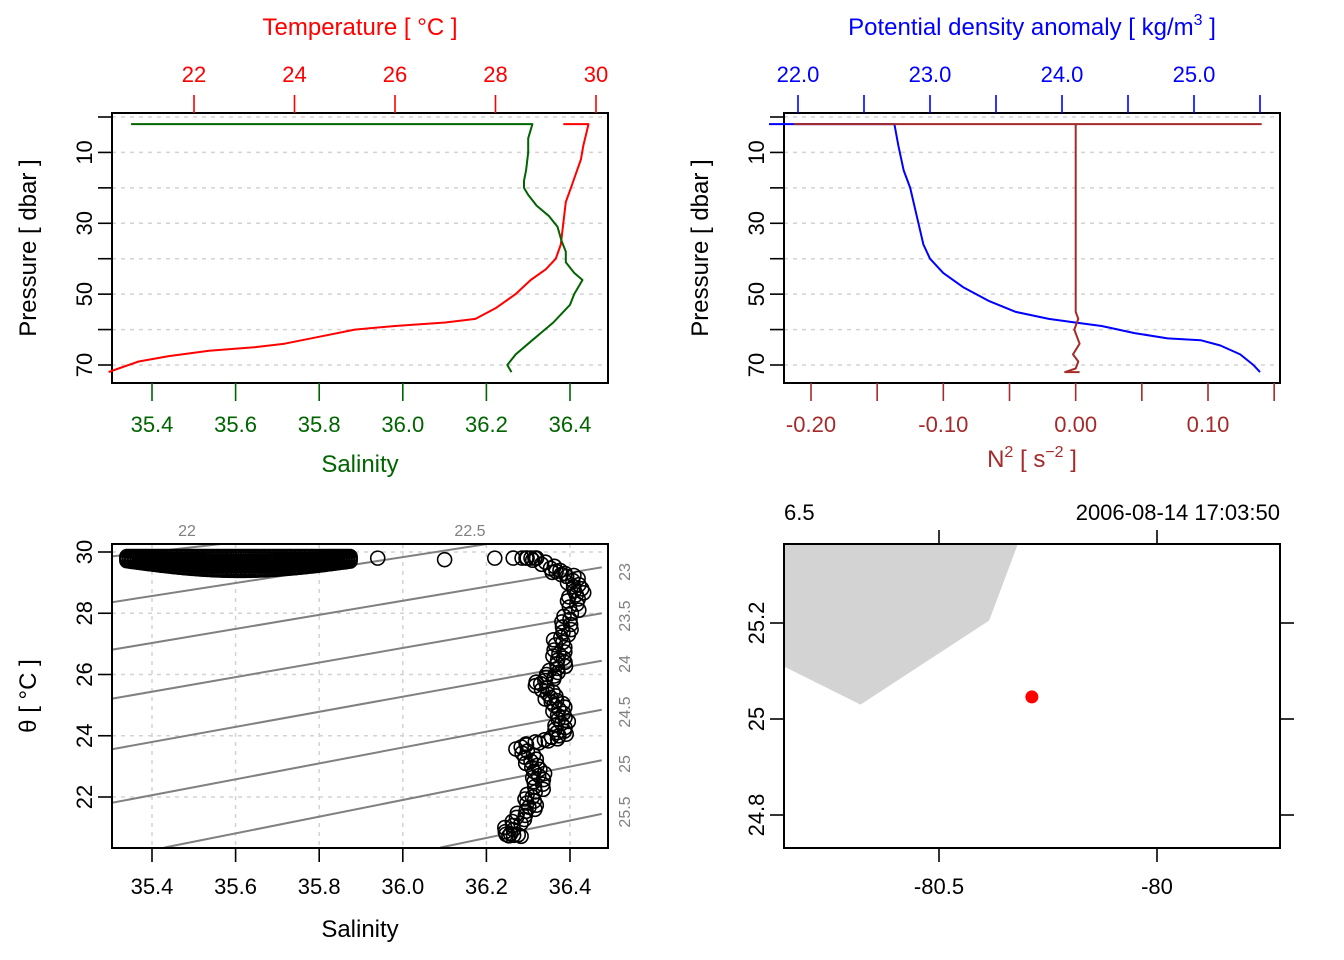 Image resolution: width=1344 pixels, height=960 pixels. Describe the element at coordinates (319, 424) in the screenshot. I see `bottom-tick-label: 35.8` at that location.